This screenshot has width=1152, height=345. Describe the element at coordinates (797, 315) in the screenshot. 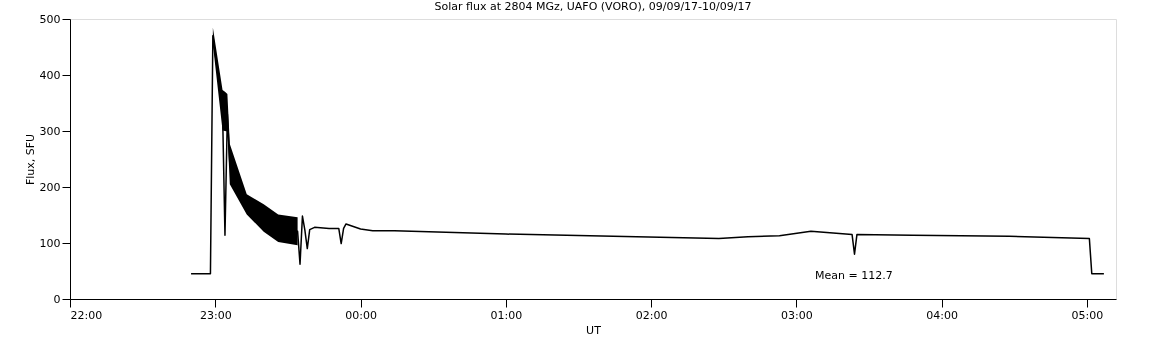

I see `x-tick-label: 03:00` at that location.